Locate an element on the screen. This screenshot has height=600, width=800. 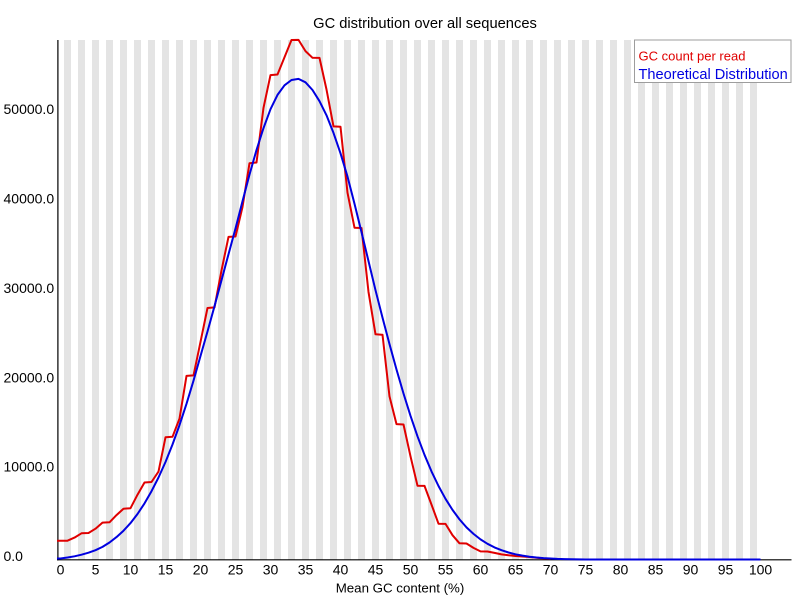
svg-text: 75 is located at coordinates (586, 570).